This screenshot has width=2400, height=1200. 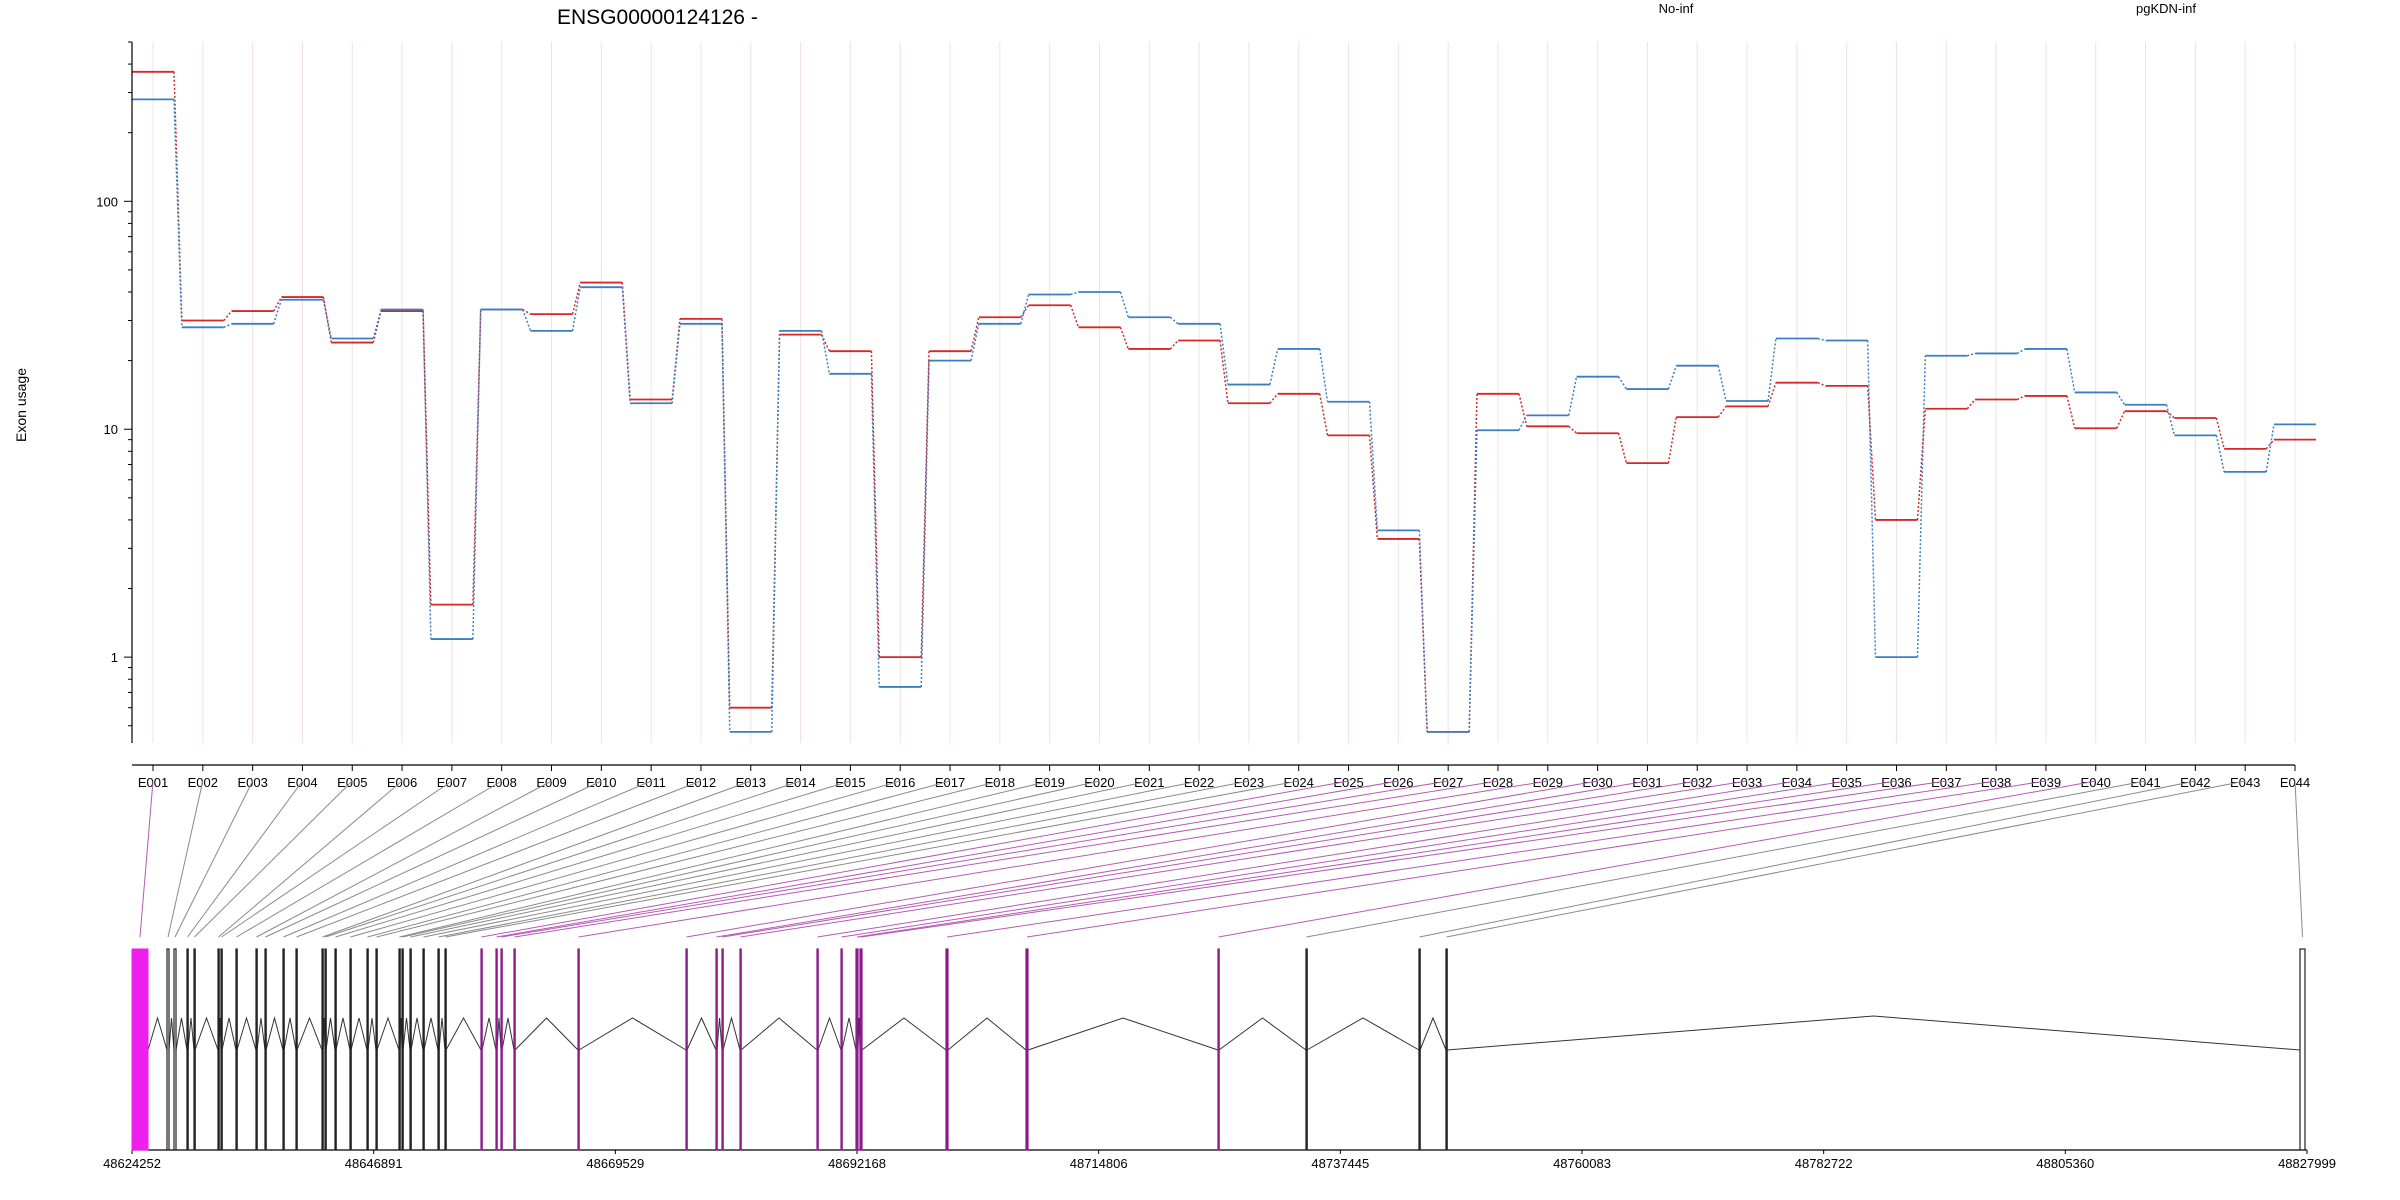 What do you see at coordinates (335, 1049) in the screenshot?
I see `exon-box-e015` at bounding box center [335, 1049].